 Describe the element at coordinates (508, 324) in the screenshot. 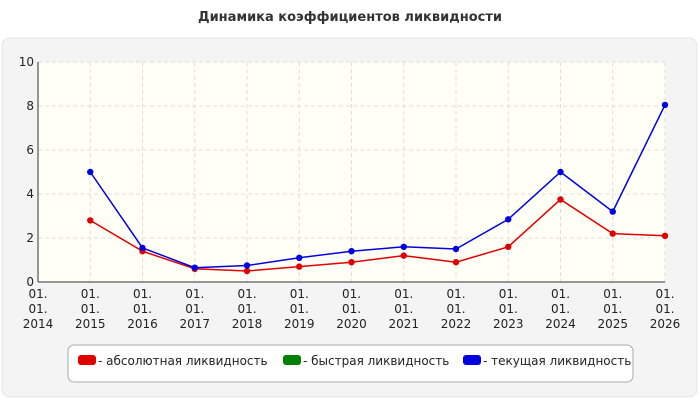

I see `x-tick-label-line: 2023` at that location.